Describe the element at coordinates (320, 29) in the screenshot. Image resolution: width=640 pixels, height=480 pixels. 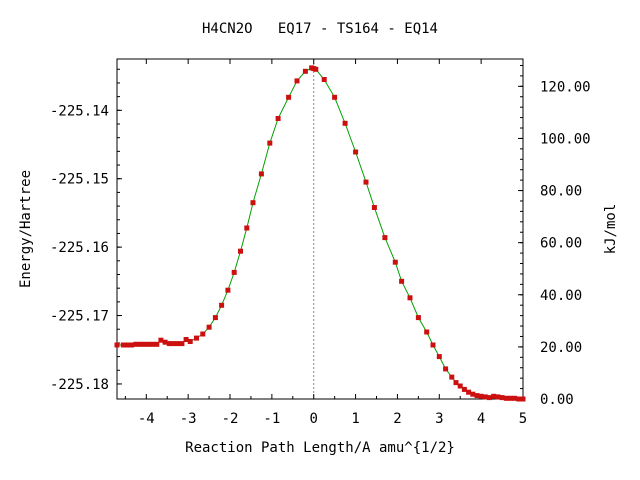
I see `chart-title: H4CN2O EQ17 - TS164 - EQ14` at that location.